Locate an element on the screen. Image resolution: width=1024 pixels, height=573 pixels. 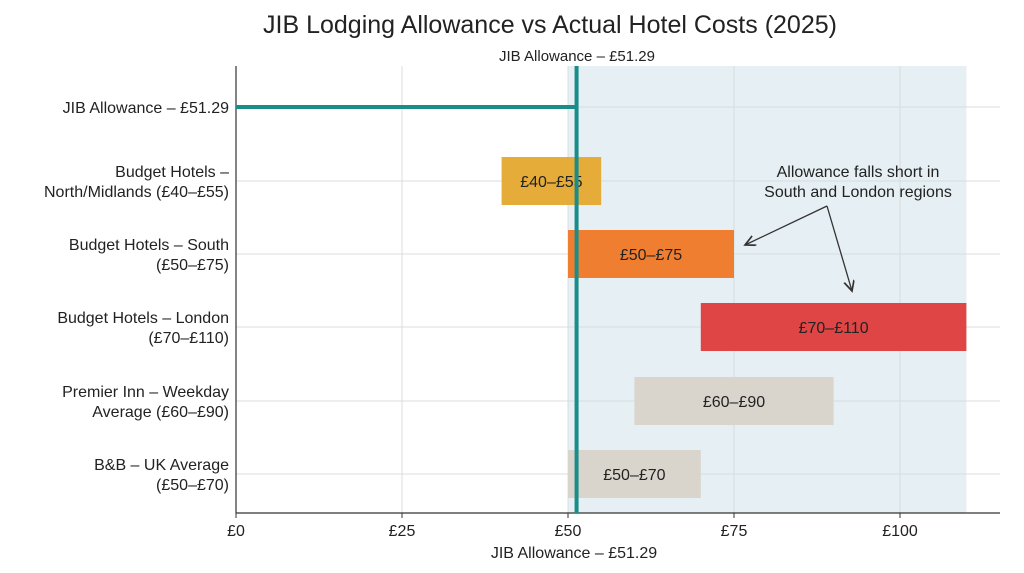
category-label: Budget Hotels – South (£50–£75) is located at coordinates (149, 255).